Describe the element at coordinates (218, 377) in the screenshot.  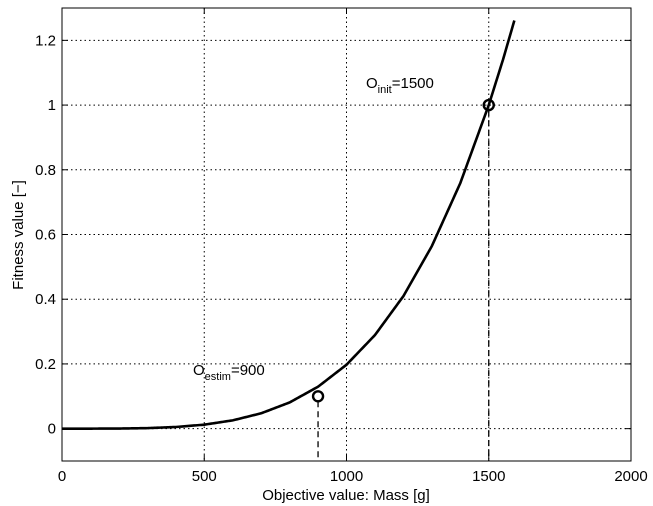
I see `annotation-o-estim-sub: estim` at that location.